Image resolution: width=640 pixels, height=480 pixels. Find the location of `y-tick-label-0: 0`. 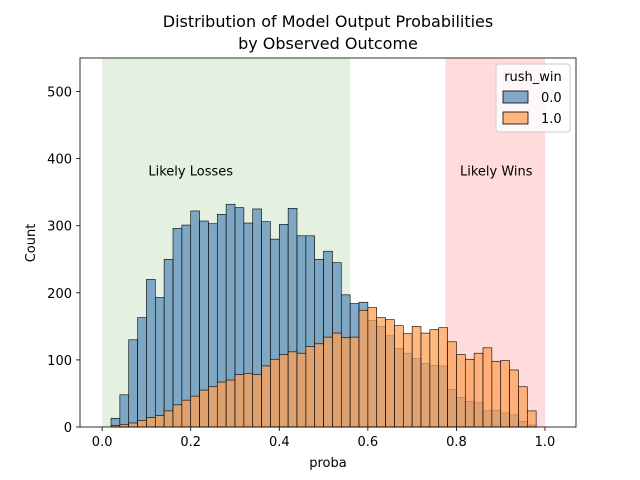

y-tick-label-0: 0 is located at coordinates (68, 428).